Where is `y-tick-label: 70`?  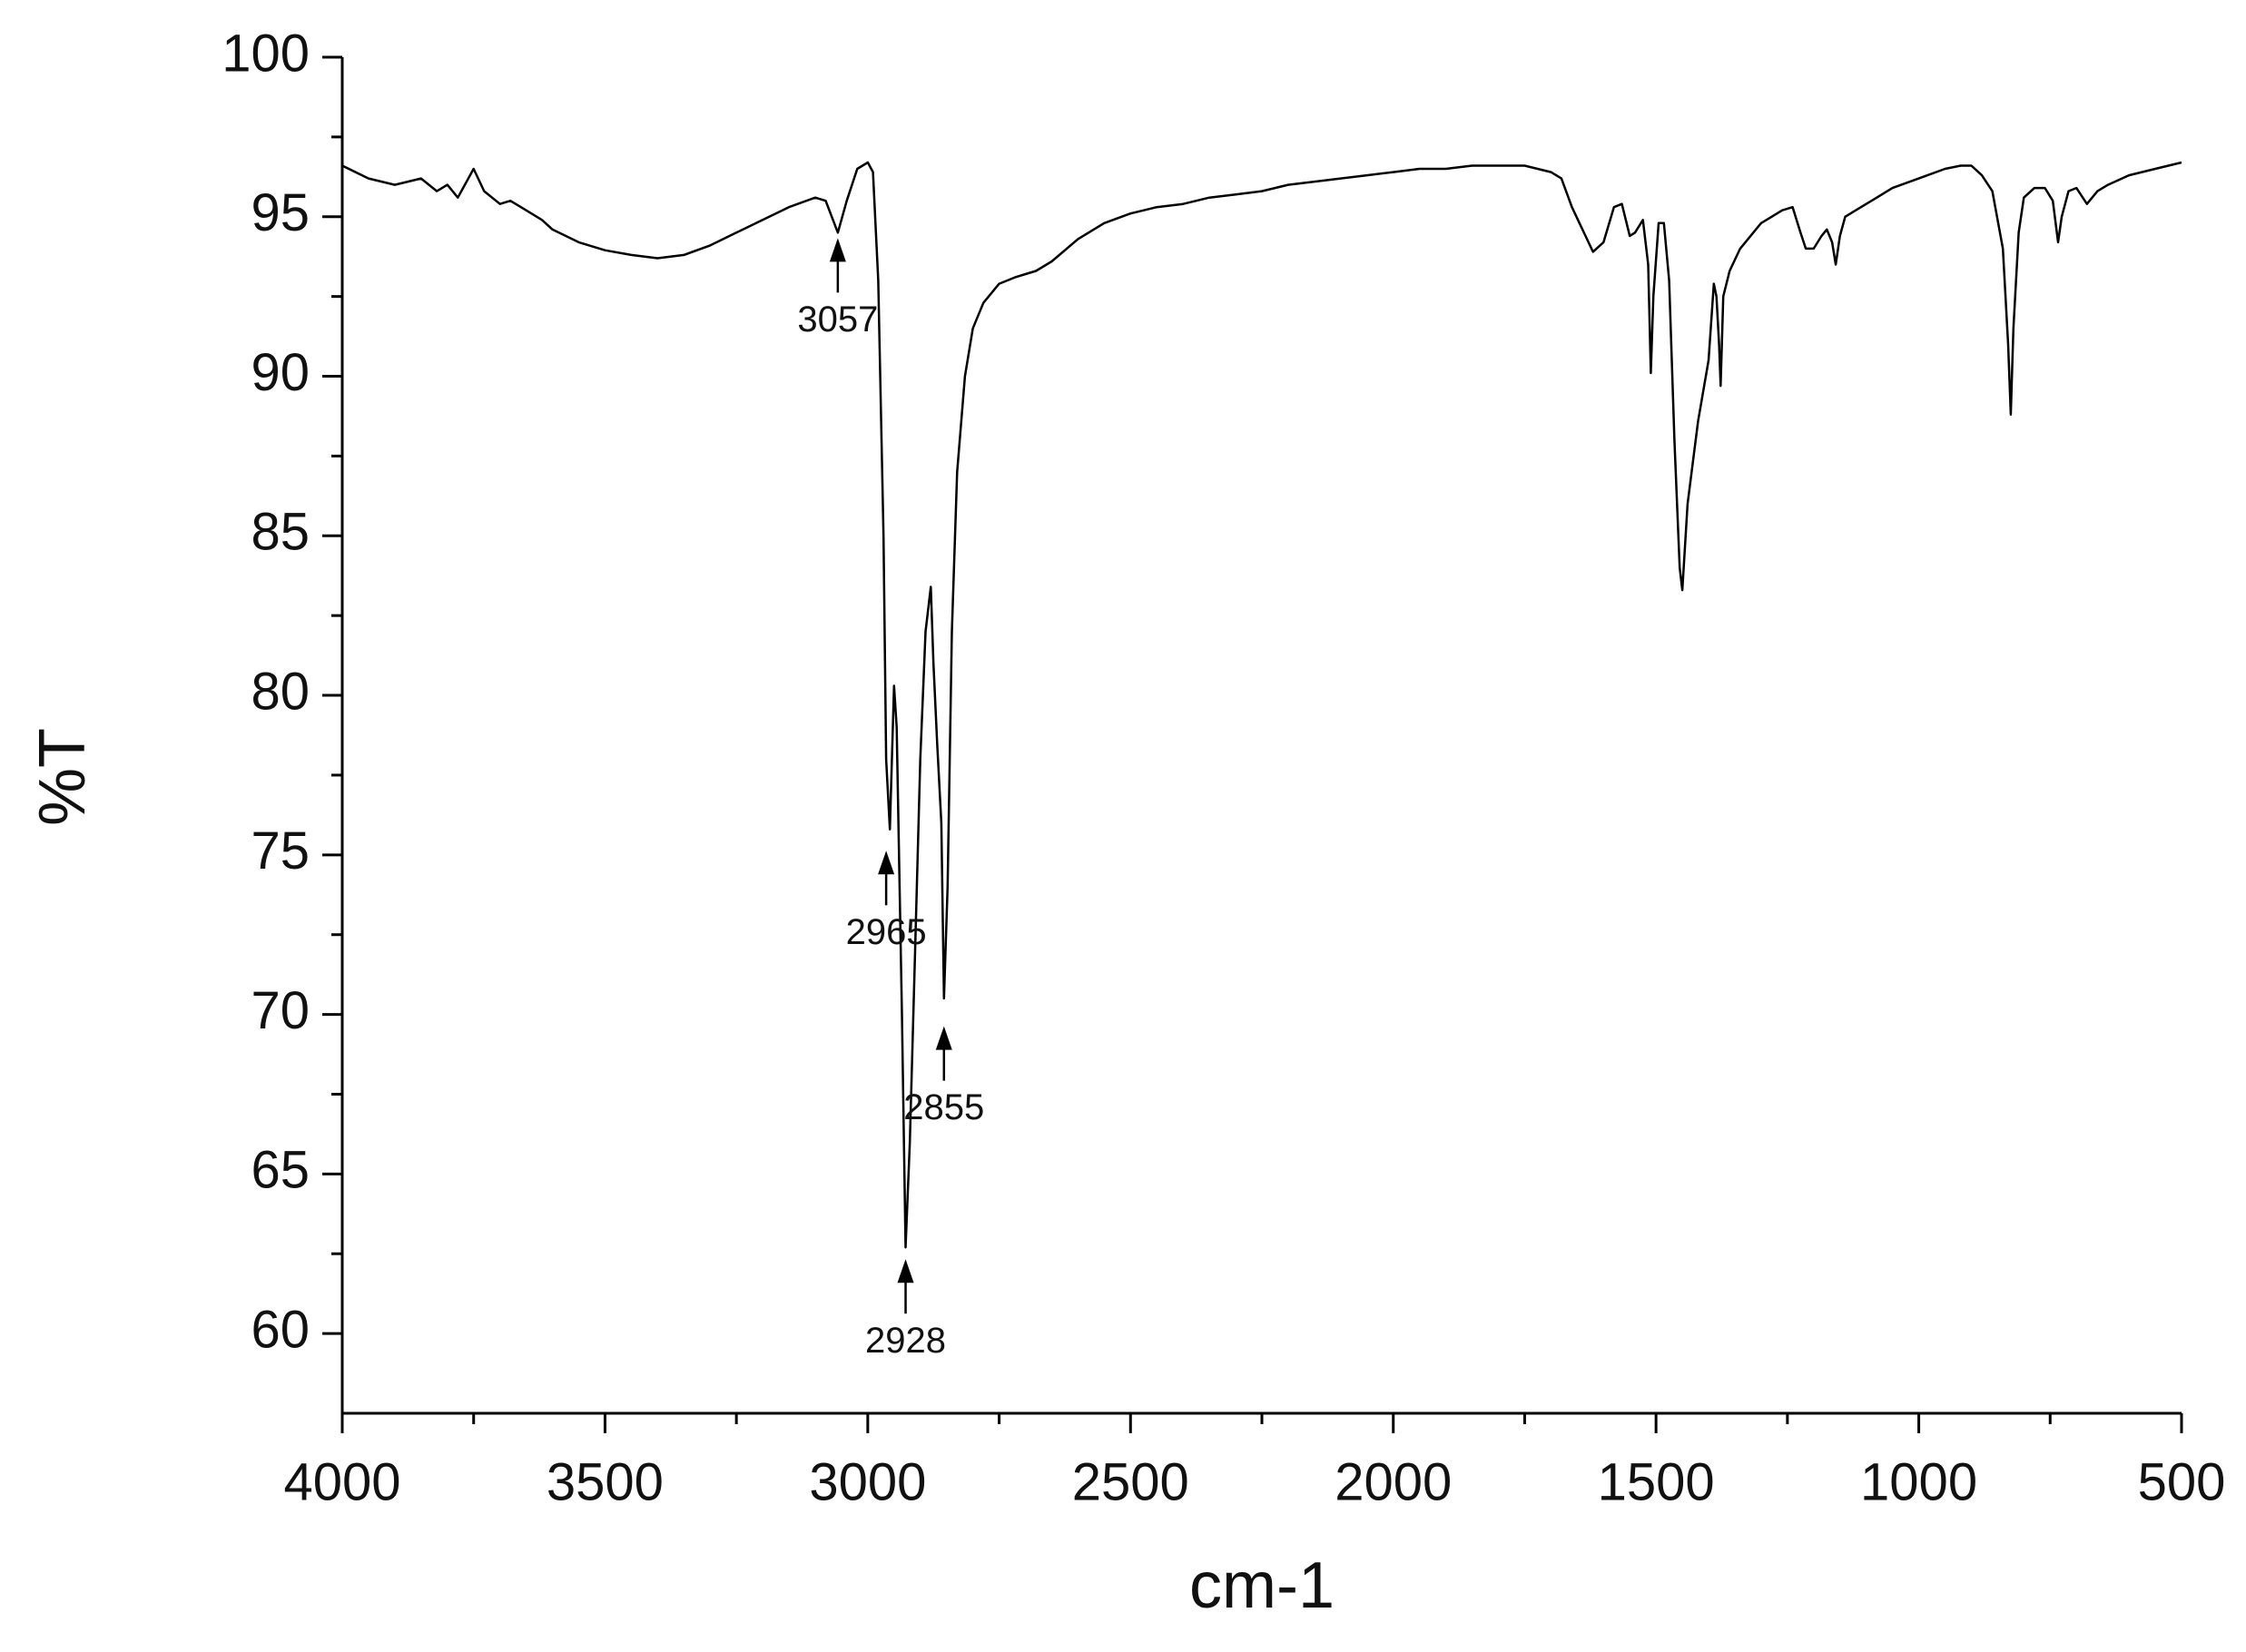
y-tick-label: 70 is located at coordinates (280, 1010).